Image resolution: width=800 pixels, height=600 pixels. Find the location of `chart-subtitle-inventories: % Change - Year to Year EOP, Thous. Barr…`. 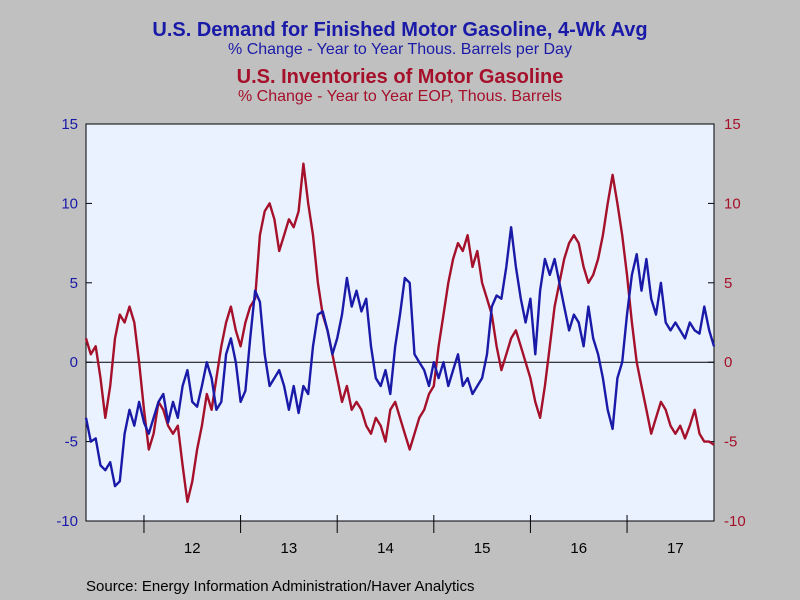

chart-subtitle-inventories: % Change - Year to Year EOP, Thous. Barr… is located at coordinates (400, 96).